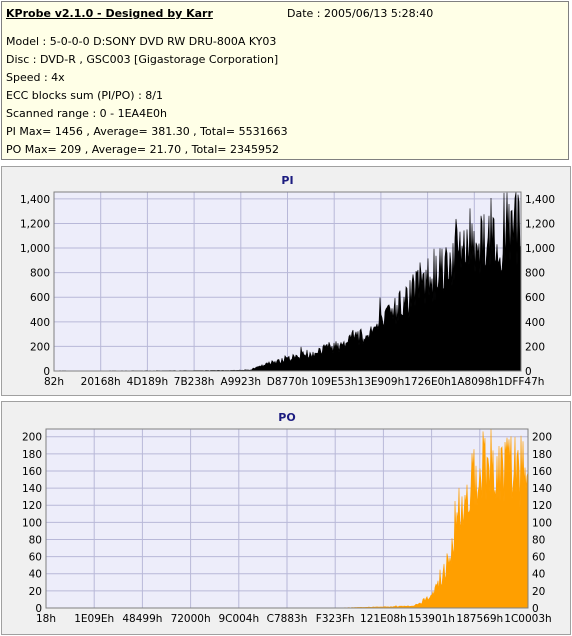 Image resolution: width=572 pixels, height=636 pixels. Describe the element at coordinates (241, 382) in the screenshot. I see `pi-xtick-label: A9923h` at that location.